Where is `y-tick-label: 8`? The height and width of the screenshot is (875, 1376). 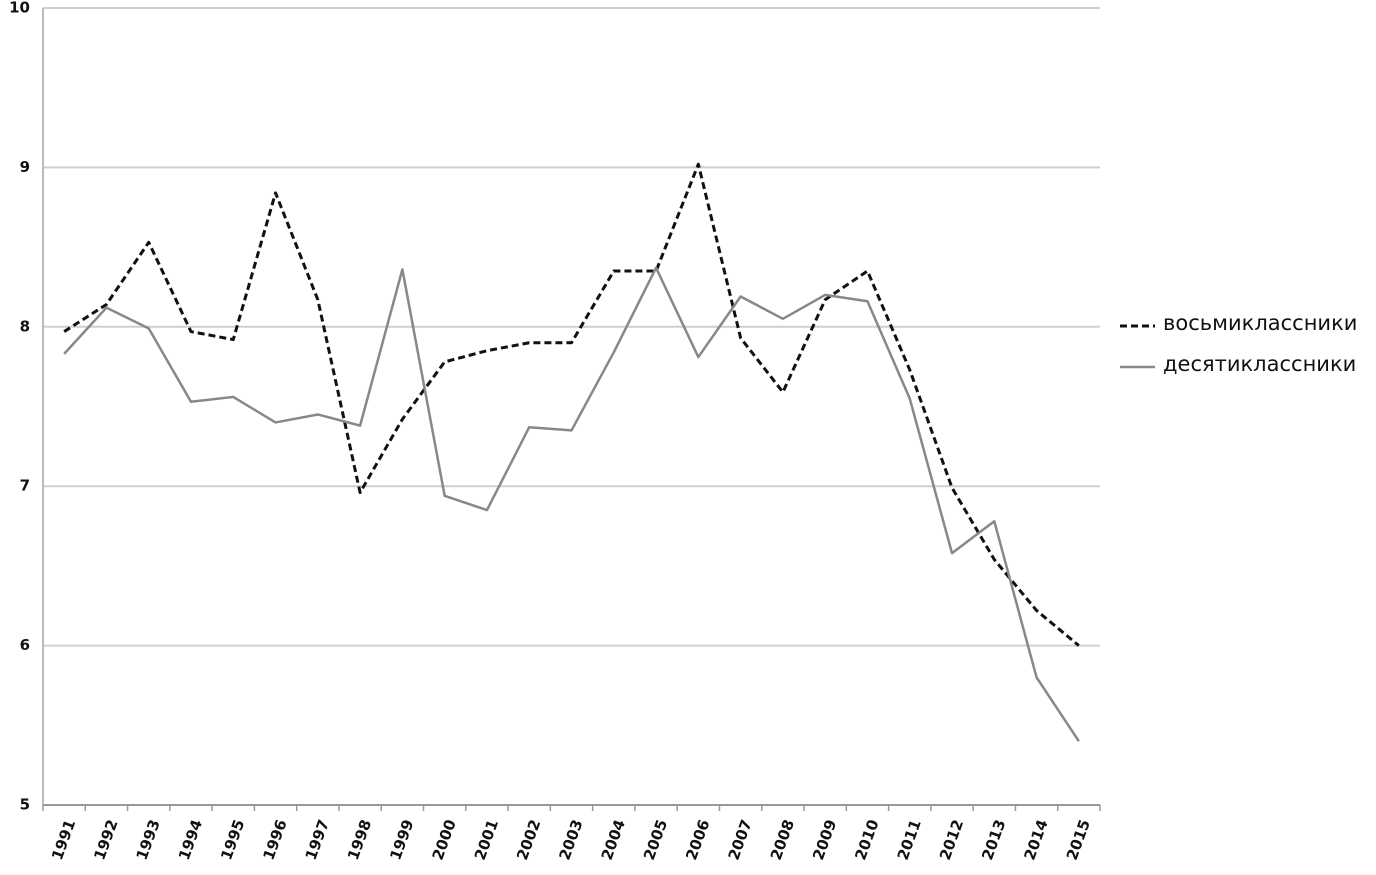
y-tick-label: 8 is located at coordinates (25, 326).